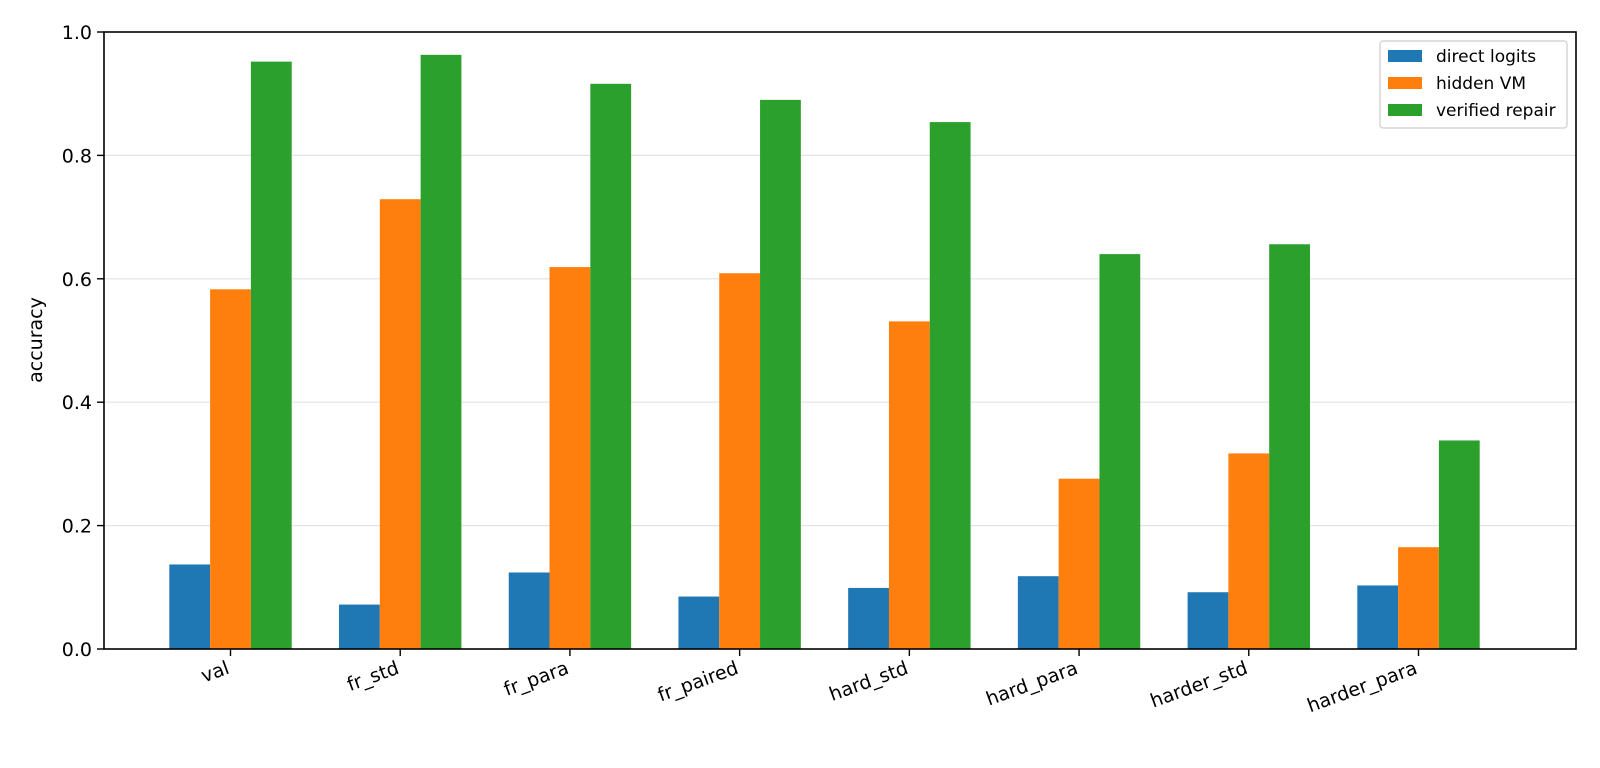  I want to click on bar-verified-repair-harder-para, so click(1459, 544).